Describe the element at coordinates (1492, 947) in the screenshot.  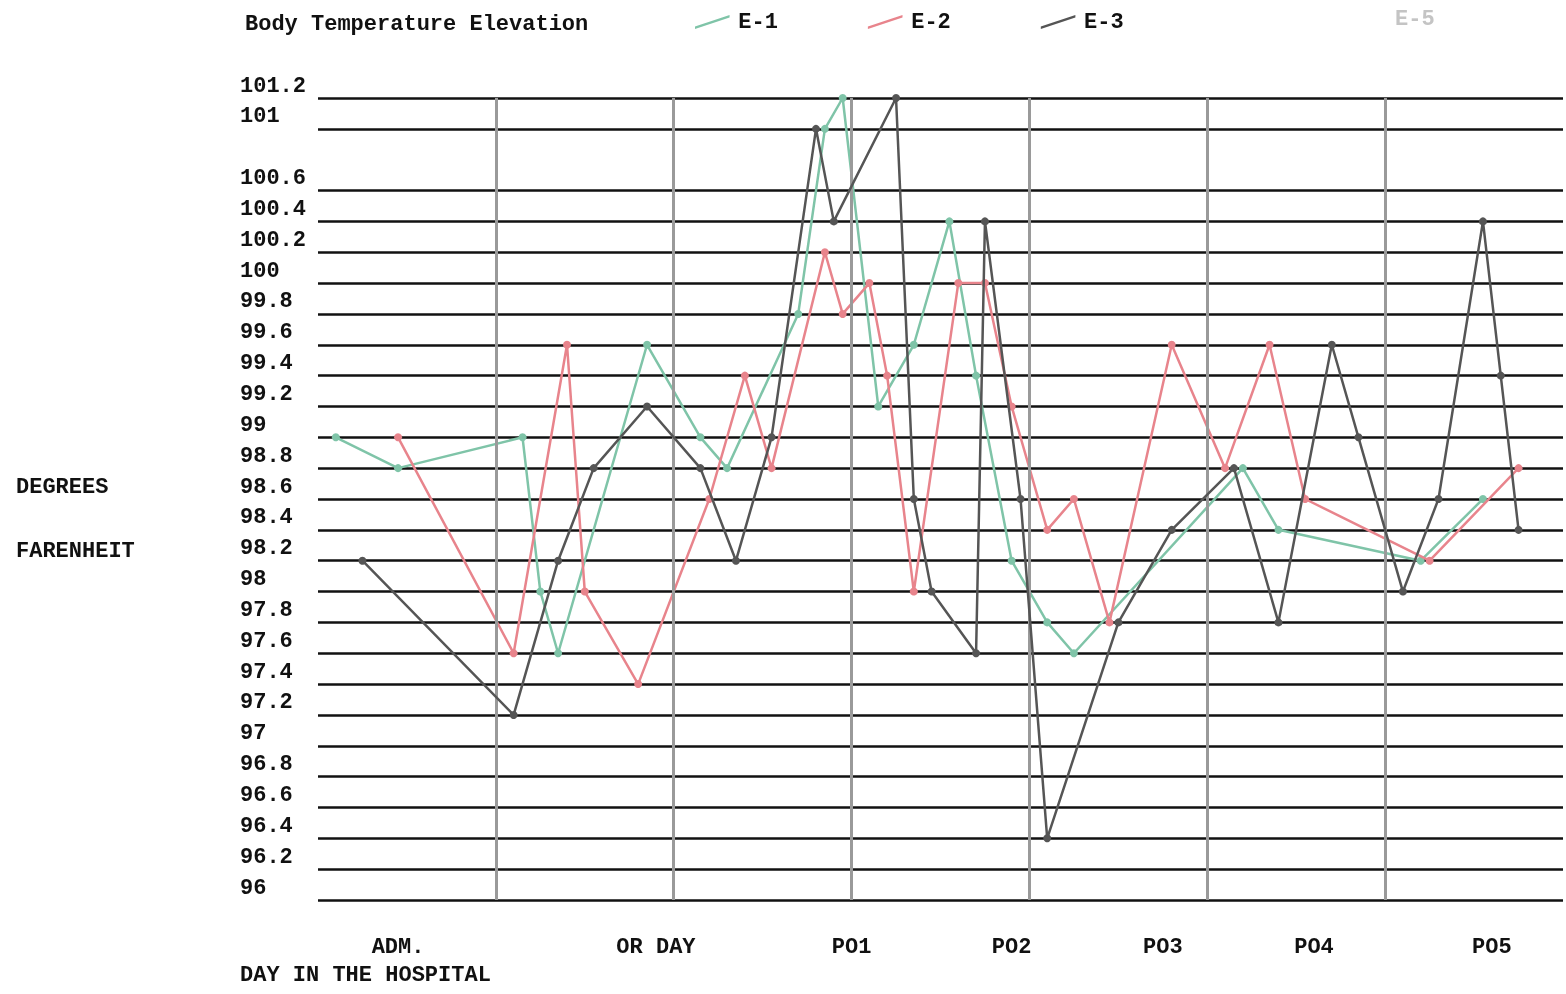
I see `x-tick-label: PO5` at that location.